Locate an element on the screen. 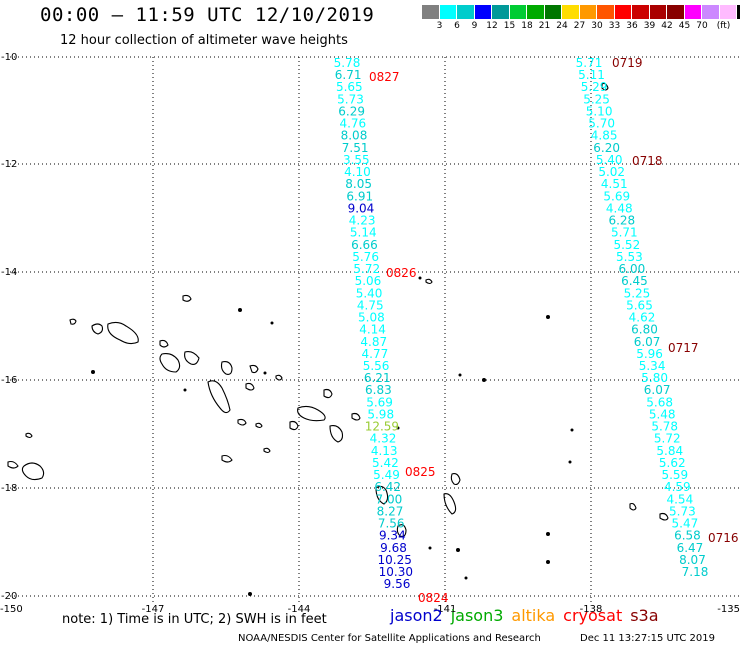 The height and width of the screenshot is (650, 740). wave-height-value: 5.48 is located at coordinates (662, 414).